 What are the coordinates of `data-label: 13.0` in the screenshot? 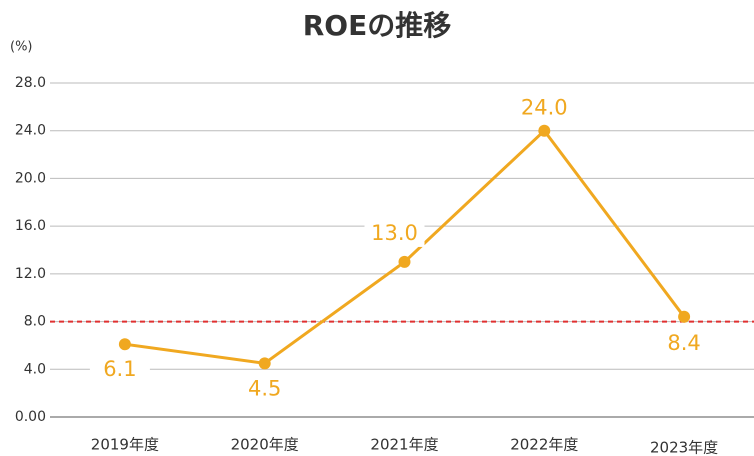 It's located at (394, 233).